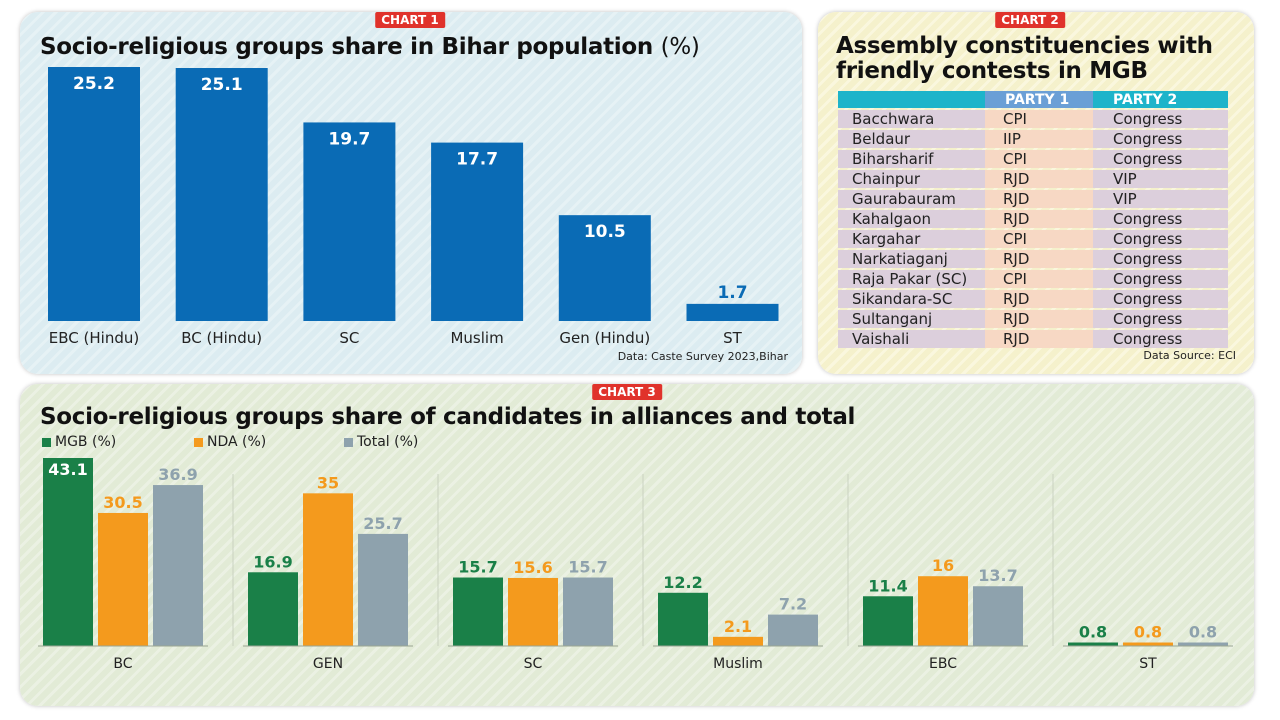  I want to click on data-label: 15.7, so click(477, 567).